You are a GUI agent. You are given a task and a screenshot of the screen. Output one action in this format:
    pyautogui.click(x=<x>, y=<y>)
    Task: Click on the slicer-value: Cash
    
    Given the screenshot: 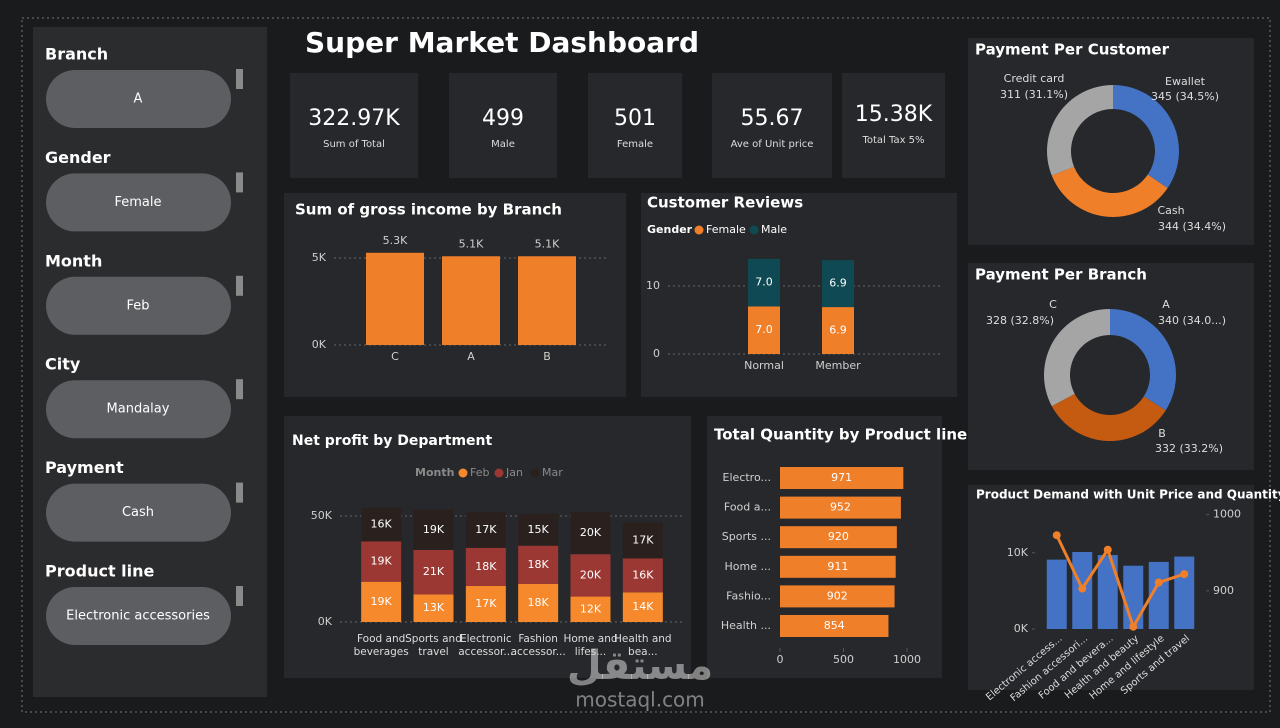 What is the action you would take?
    pyautogui.click(x=138, y=512)
    